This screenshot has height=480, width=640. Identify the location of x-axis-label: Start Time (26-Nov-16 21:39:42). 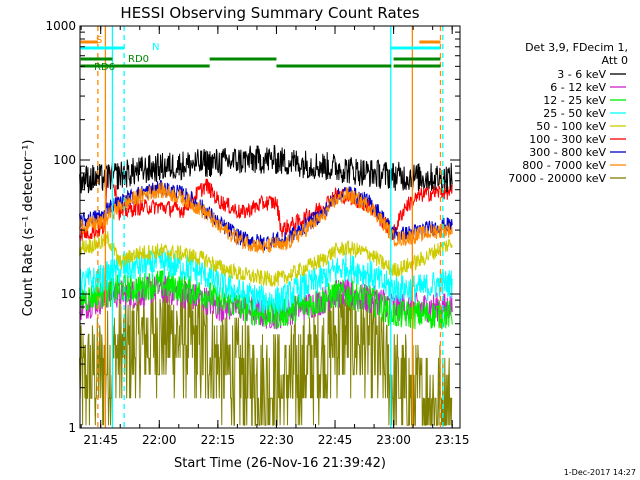
(280, 463).